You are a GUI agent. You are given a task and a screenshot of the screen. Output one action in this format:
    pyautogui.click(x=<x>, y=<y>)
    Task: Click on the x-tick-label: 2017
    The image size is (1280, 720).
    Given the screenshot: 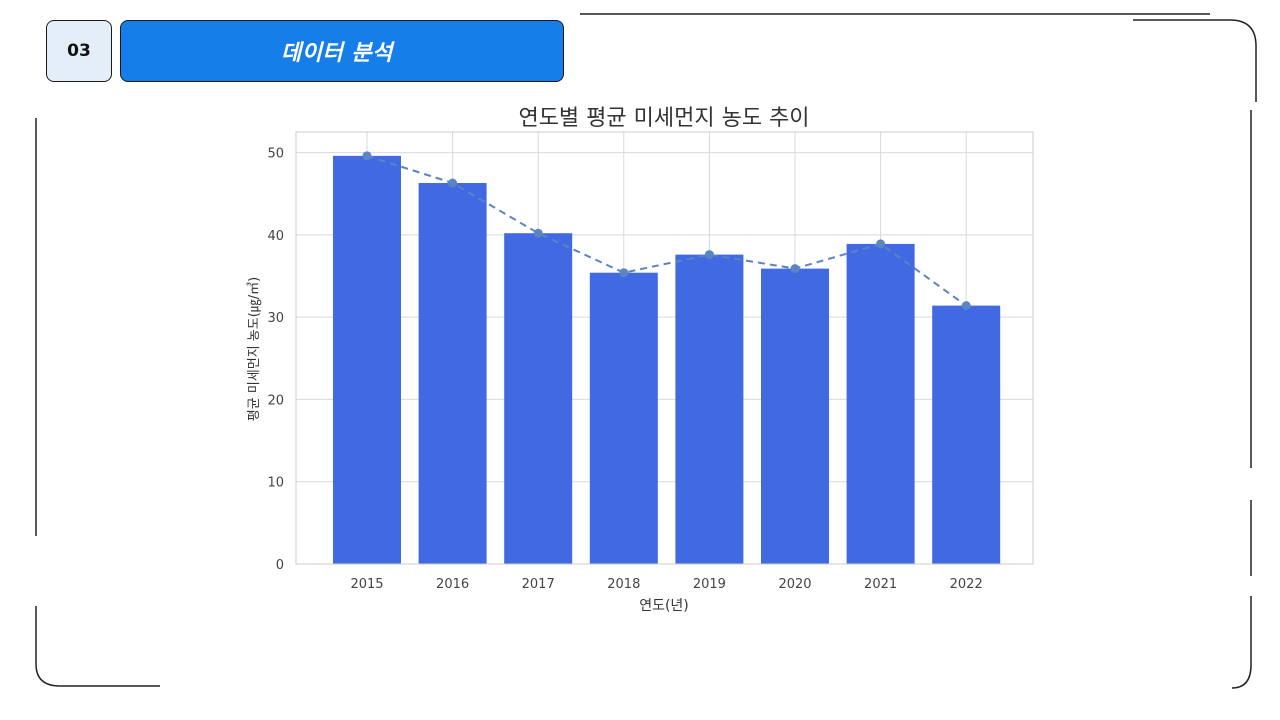 What is the action you would take?
    pyautogui.click(x=538, y=584)
    